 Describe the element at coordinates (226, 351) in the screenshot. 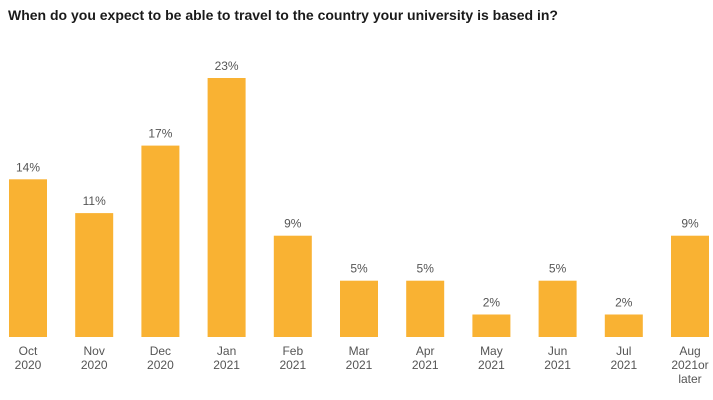

I see `category-label-line: Jan` at that location.